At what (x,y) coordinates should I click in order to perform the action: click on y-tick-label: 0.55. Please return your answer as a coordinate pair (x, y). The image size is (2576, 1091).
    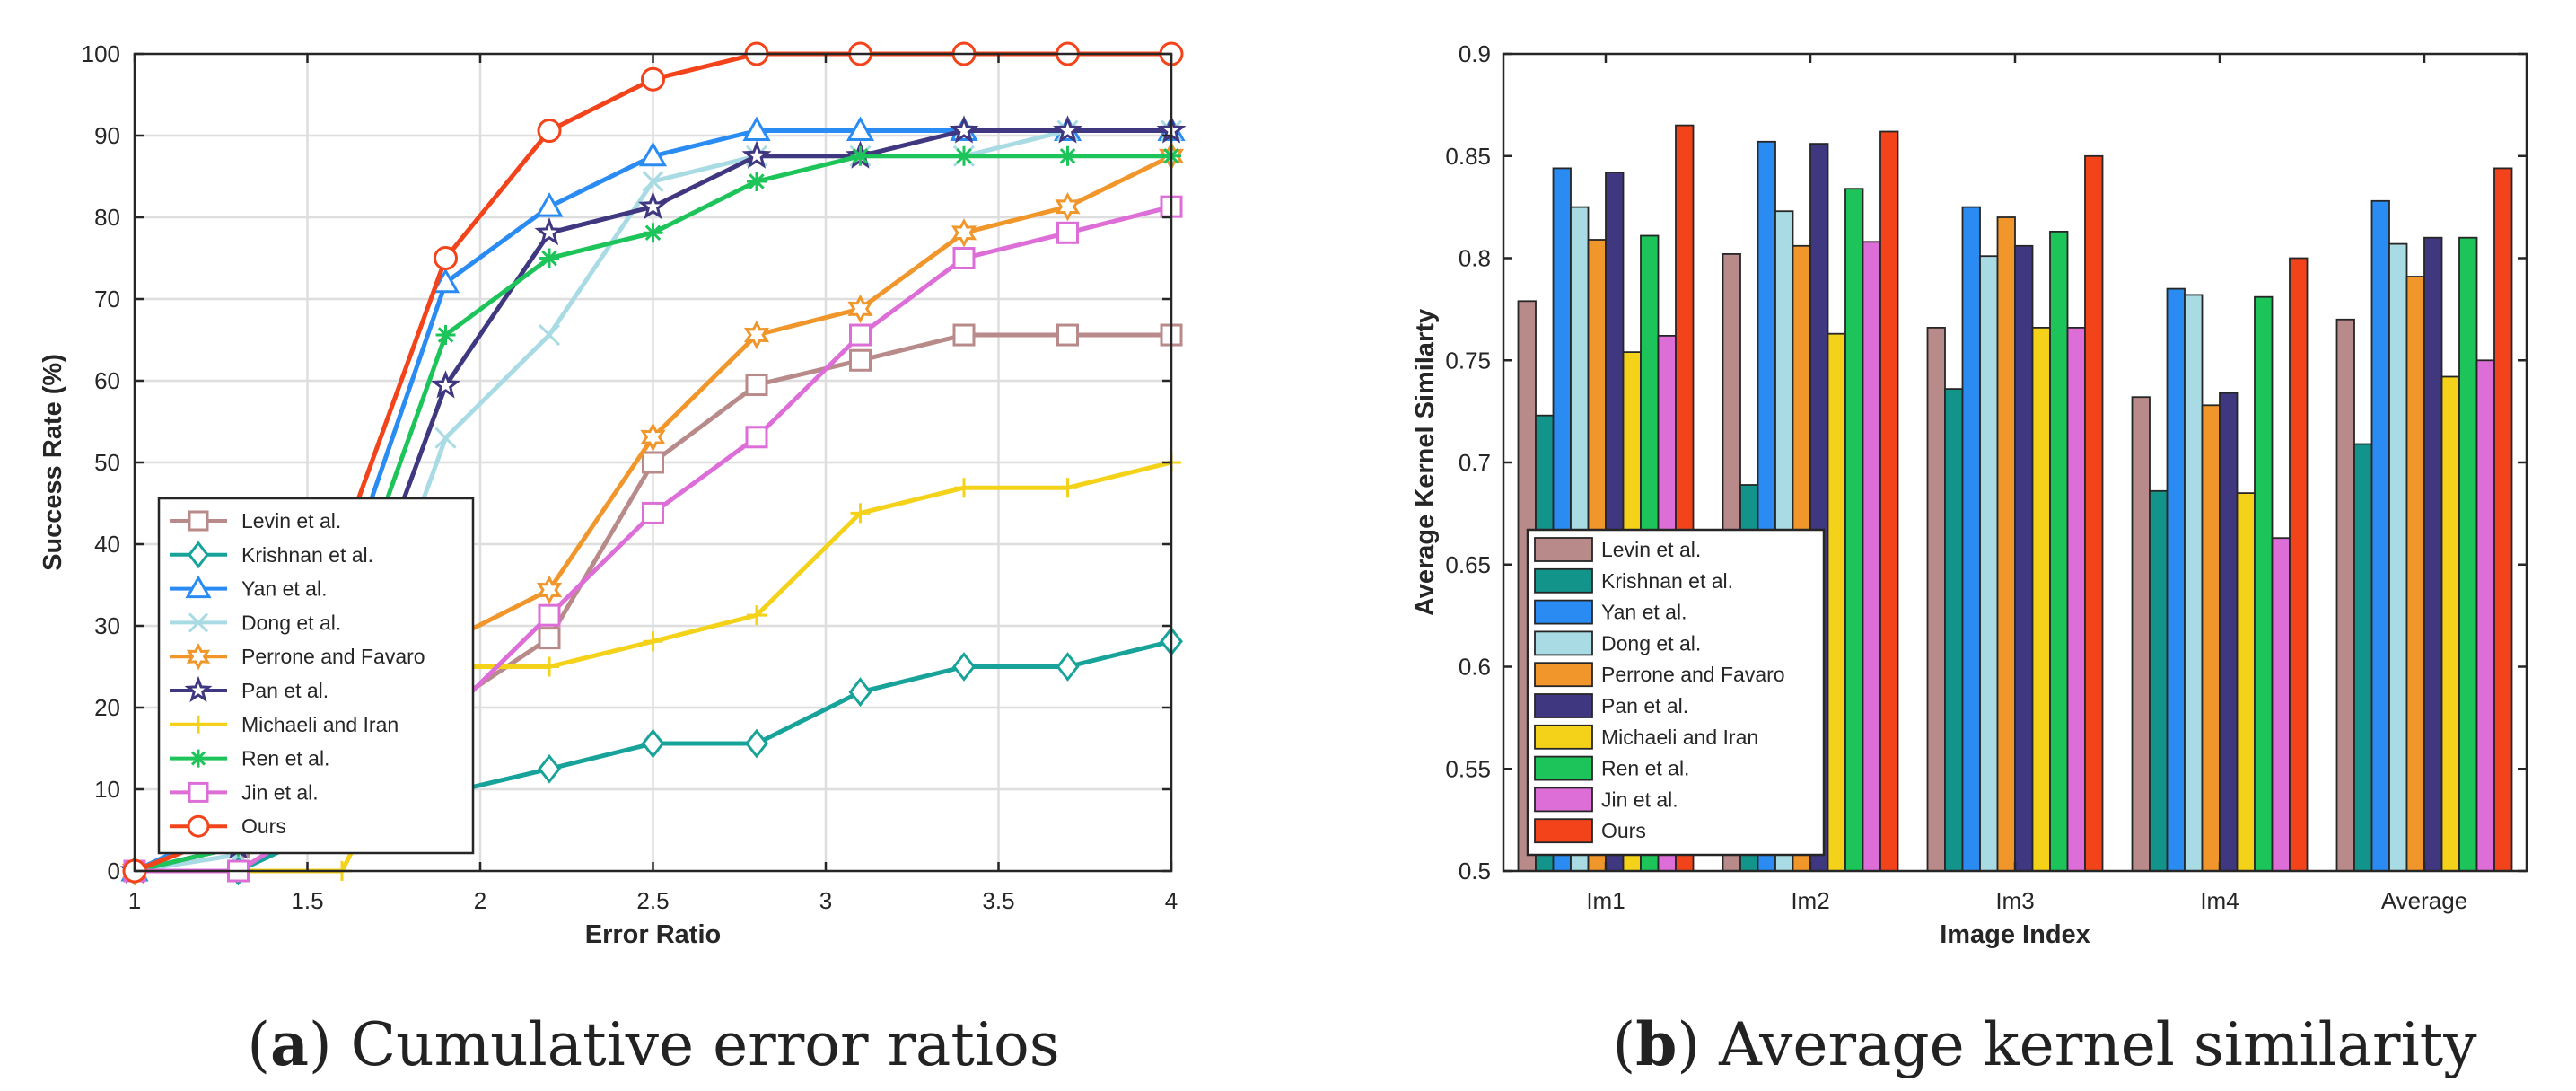
    Looking at the image, I should click on (1468, 768).